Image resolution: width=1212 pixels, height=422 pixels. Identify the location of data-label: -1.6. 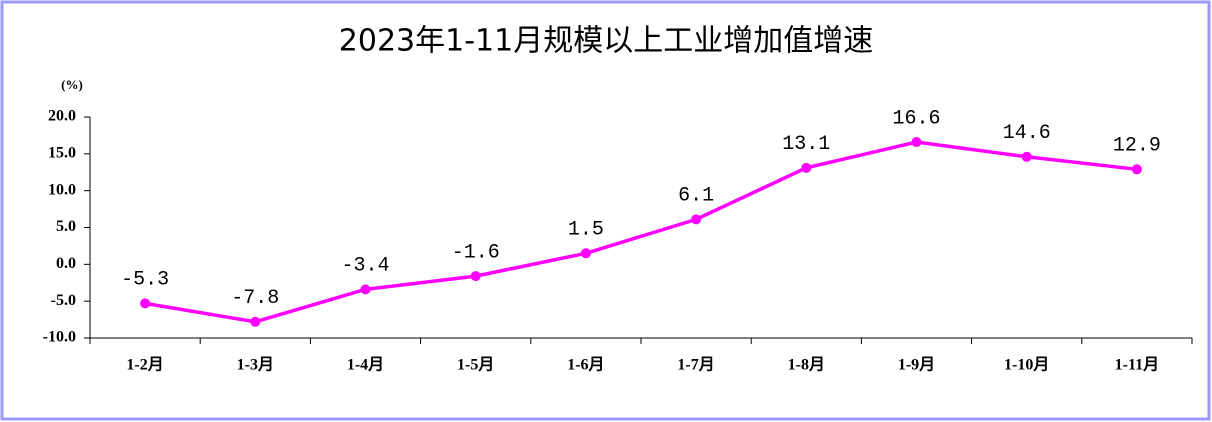
(476, 252).